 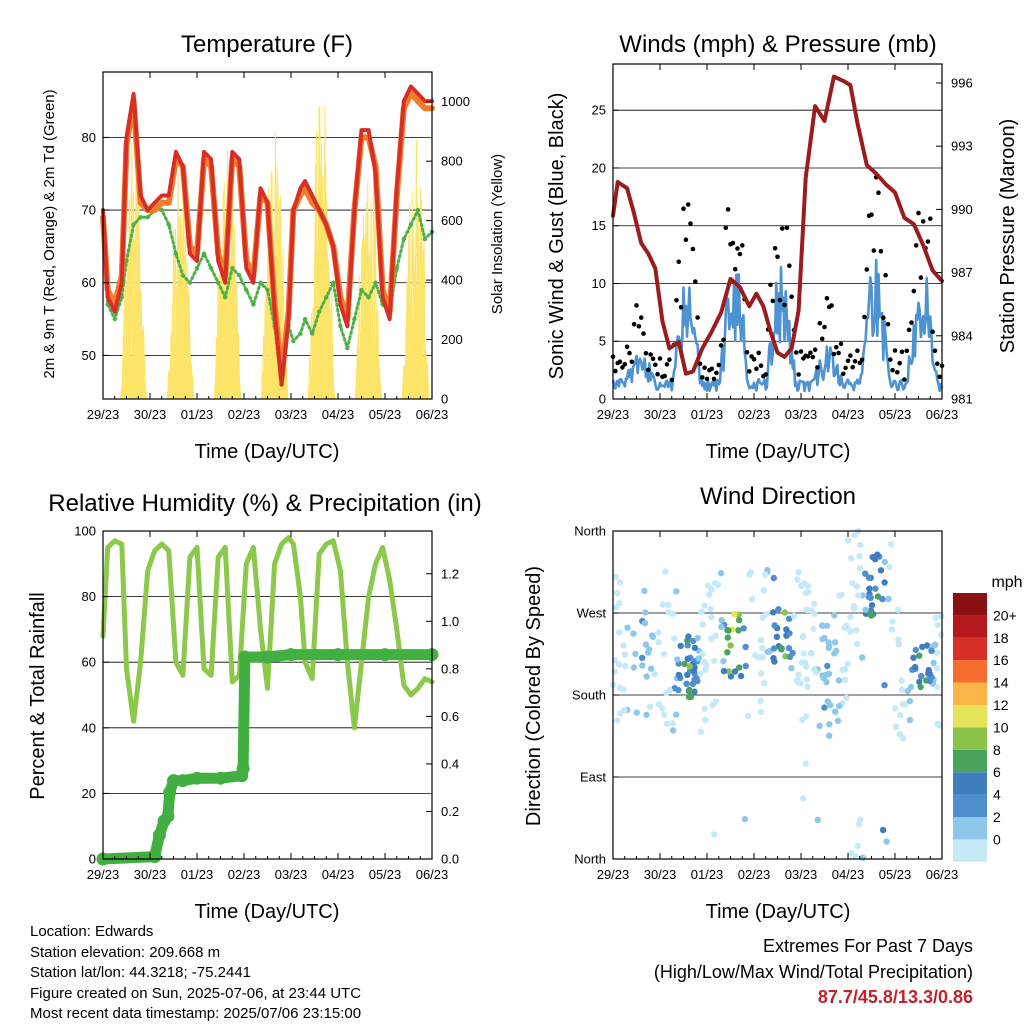 What do you see at coordinates (267, 235) in the screenshot?
I see `series-2m-t` at bounding box center [267, 235].